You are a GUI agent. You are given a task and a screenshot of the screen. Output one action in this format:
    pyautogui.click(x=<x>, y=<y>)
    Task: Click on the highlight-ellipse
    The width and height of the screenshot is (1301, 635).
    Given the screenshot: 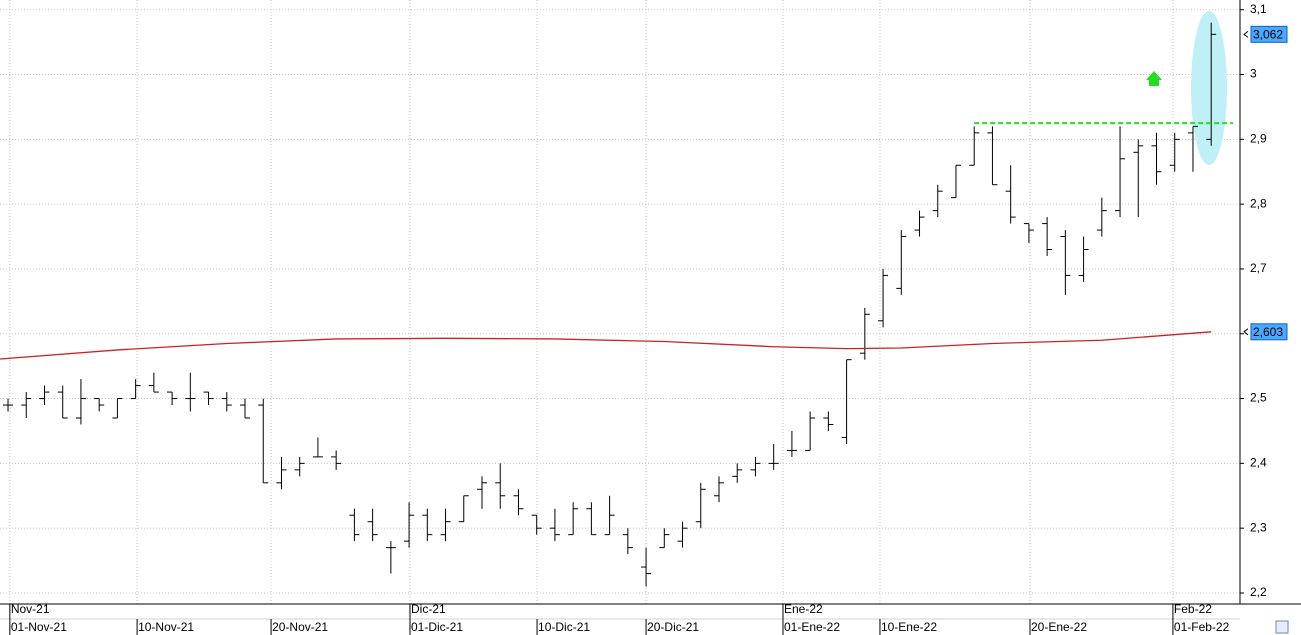 What is the action you would take?
    pyautogui.click(x=1209, y=88)
    